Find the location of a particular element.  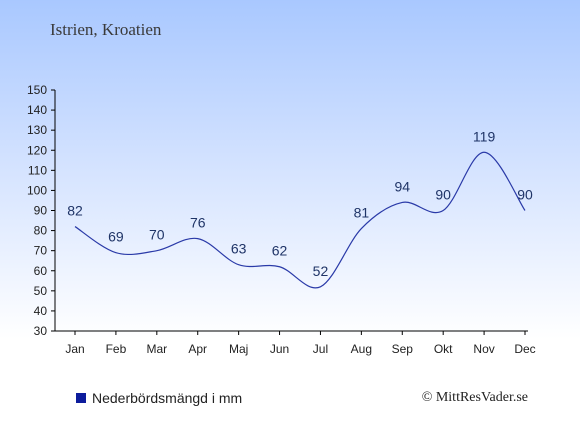

x-tick-label: Jun is located at coordinates (279, 349).